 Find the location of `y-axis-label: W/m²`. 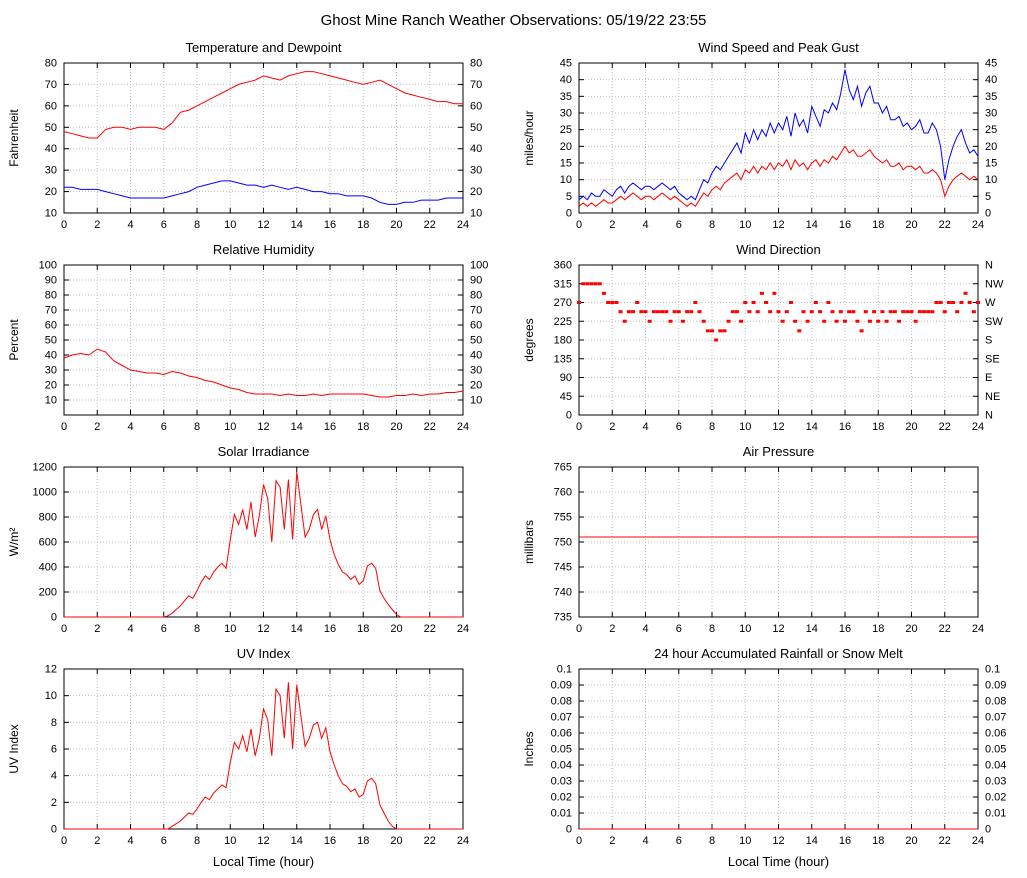

y-axis-label: W/m² is located at coordinates (14, 542).